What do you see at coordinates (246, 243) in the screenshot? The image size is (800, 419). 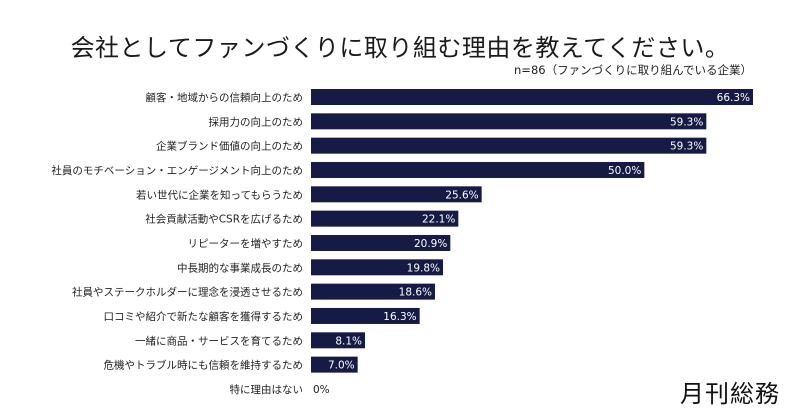 I see `category-label: リピーターを増やすため` at bounding box center [246, 243].